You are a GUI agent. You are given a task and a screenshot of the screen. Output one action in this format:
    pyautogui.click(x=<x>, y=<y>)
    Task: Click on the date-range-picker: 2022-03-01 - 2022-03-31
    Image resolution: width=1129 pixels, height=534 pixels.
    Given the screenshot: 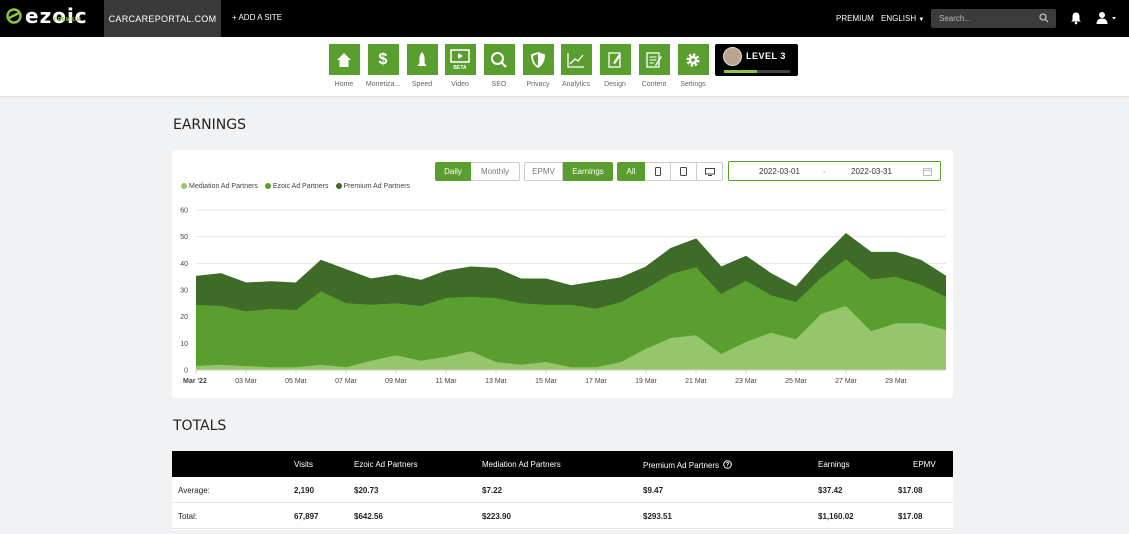 What is the action you would take?
    pyautogui.click(x=834, y=171)
    